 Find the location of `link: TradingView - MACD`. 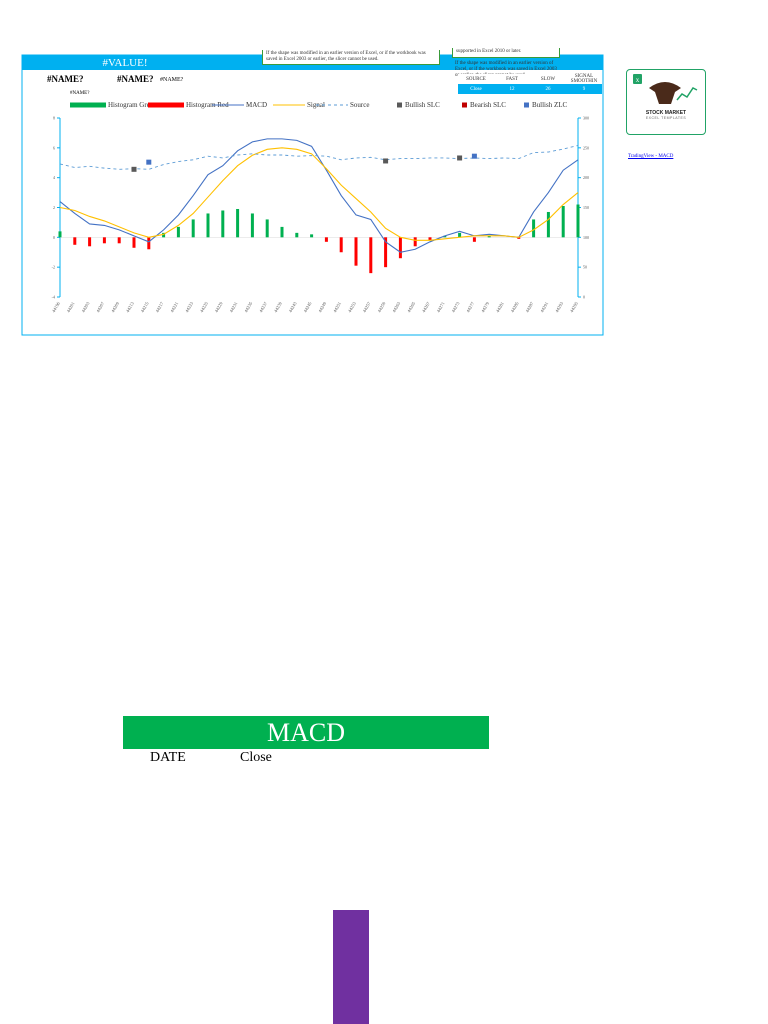

link: TradingView - MACD is located at coordinates (651, 156).